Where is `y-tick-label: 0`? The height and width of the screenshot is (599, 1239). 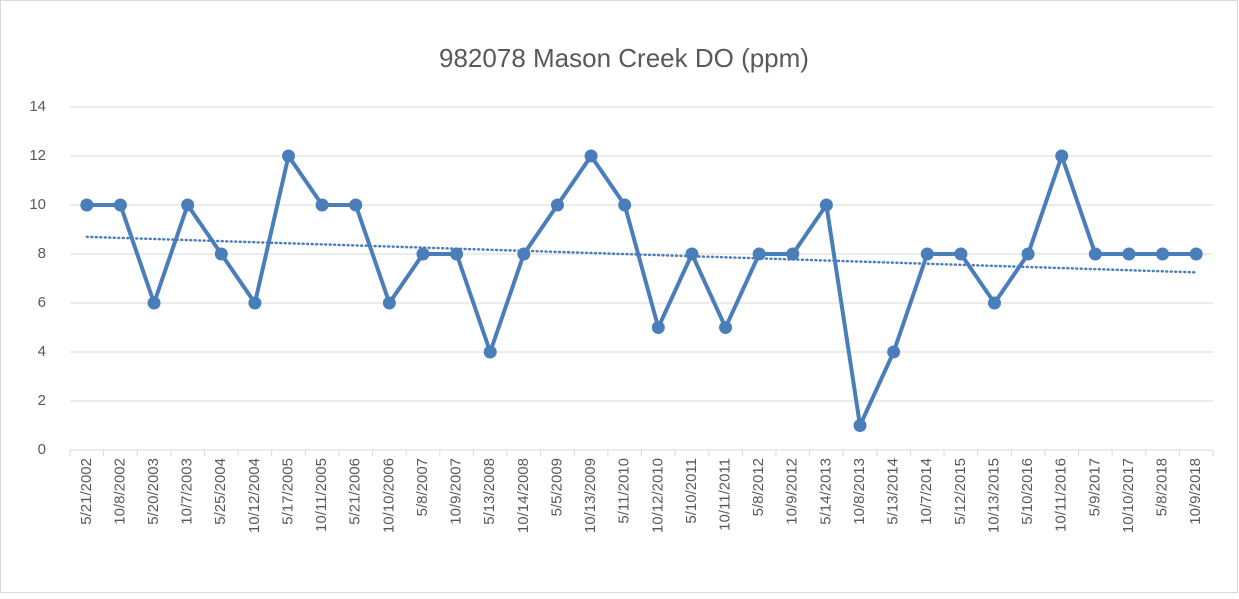 y-tick-label: 0 is located at coordinates (42, 449).